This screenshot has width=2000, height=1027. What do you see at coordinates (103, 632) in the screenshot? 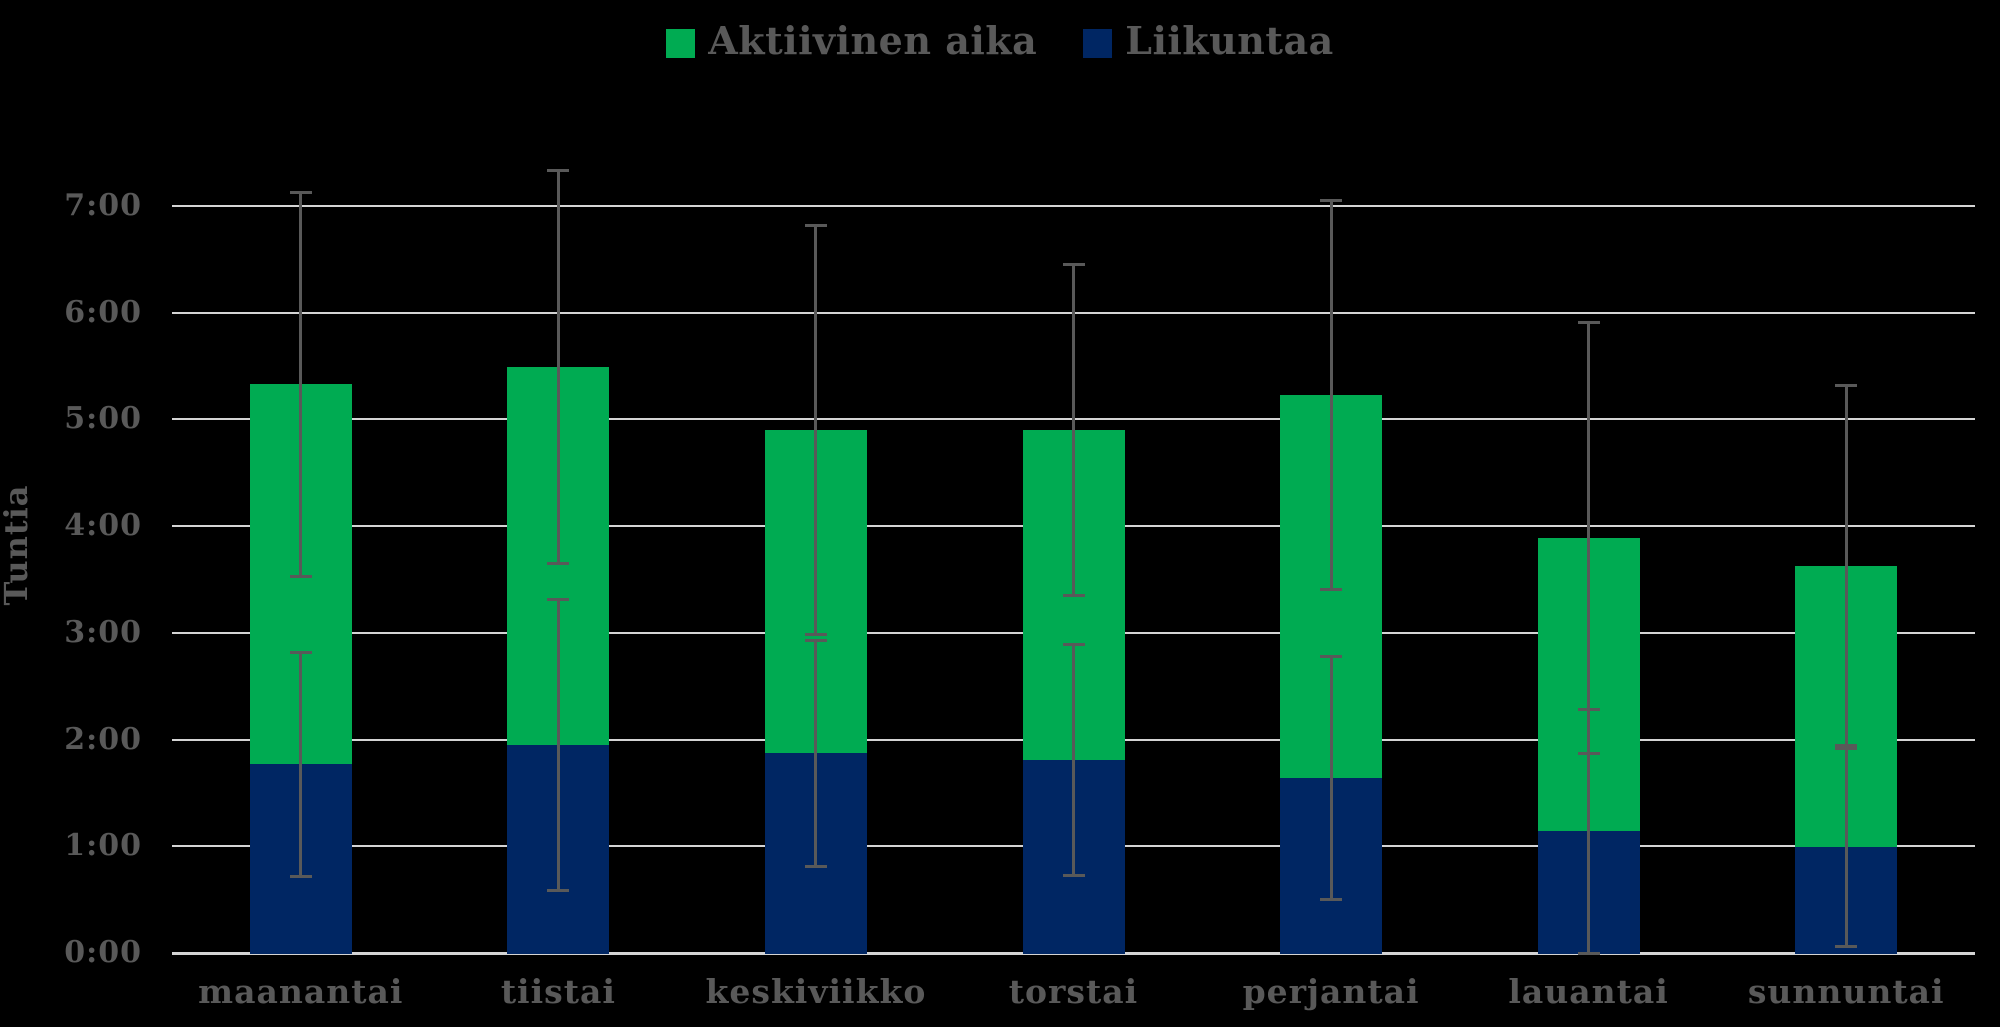
I see `y-tick-label-3:00: 3:00` at bounding box center [103, 632].